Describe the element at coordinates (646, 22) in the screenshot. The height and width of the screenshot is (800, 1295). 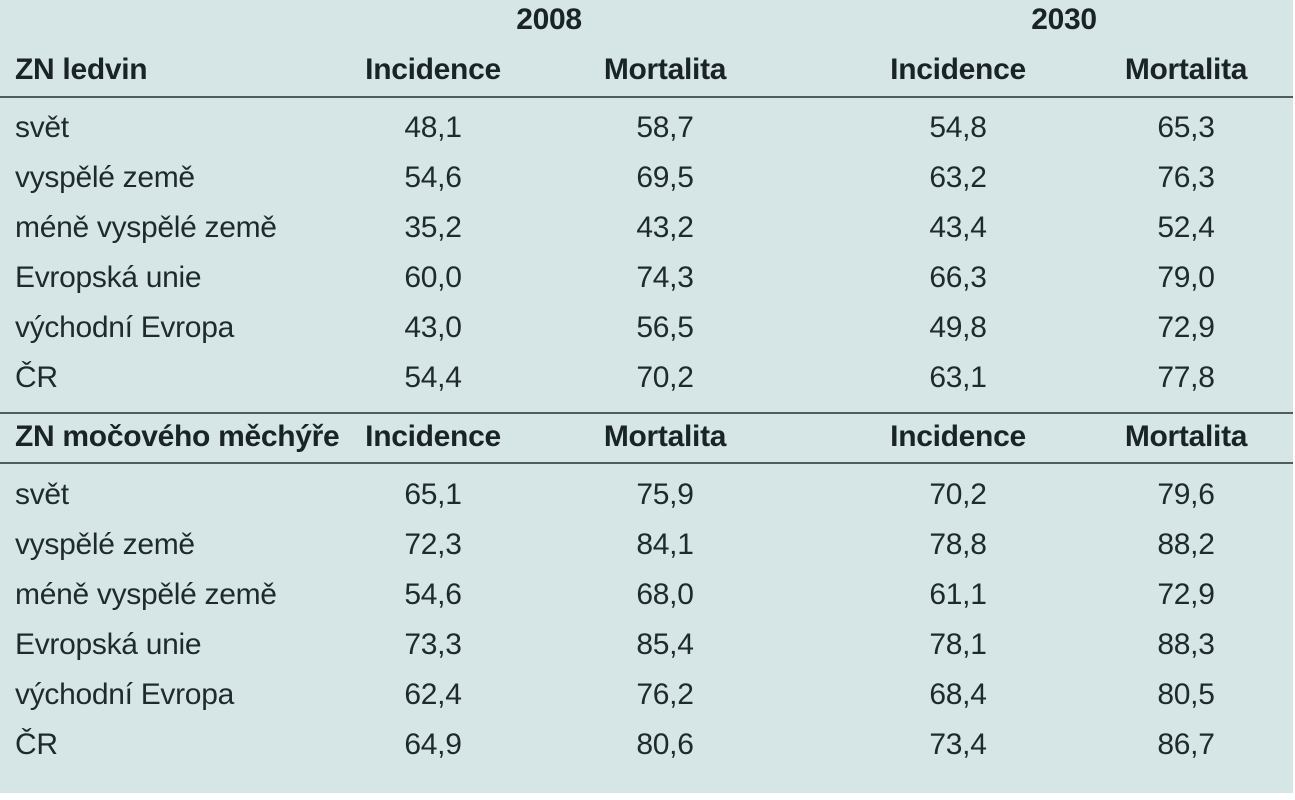
I see `year-header-row: 2008 2030` at that location.